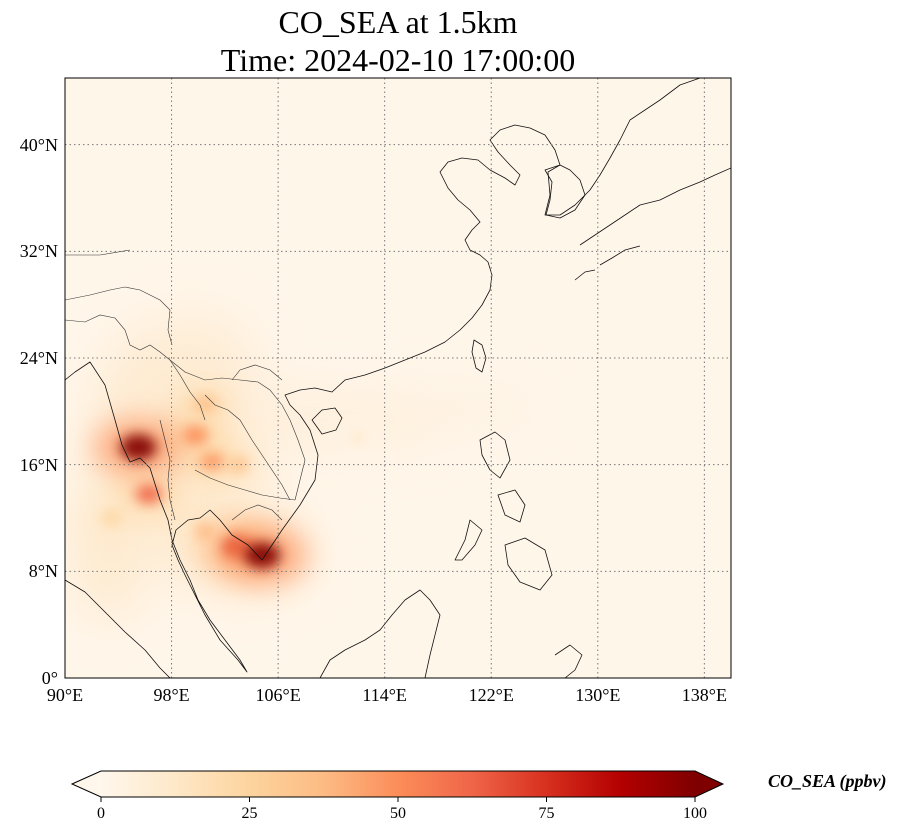 The image size is (916, 836). What do you see at coordinates (101, 813) in the screenshot?
I see `colorbar-tick-label: 0` at bounding box center [101, 813].